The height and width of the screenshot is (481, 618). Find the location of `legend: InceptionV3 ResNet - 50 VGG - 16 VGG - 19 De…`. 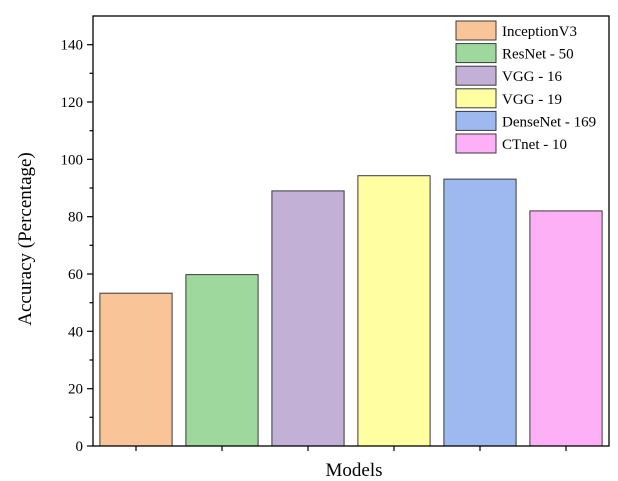

legend: InceptionV3 ResNet - 50 VGG - 16 VGG - 19 De… is located at coordinates (525, 87).